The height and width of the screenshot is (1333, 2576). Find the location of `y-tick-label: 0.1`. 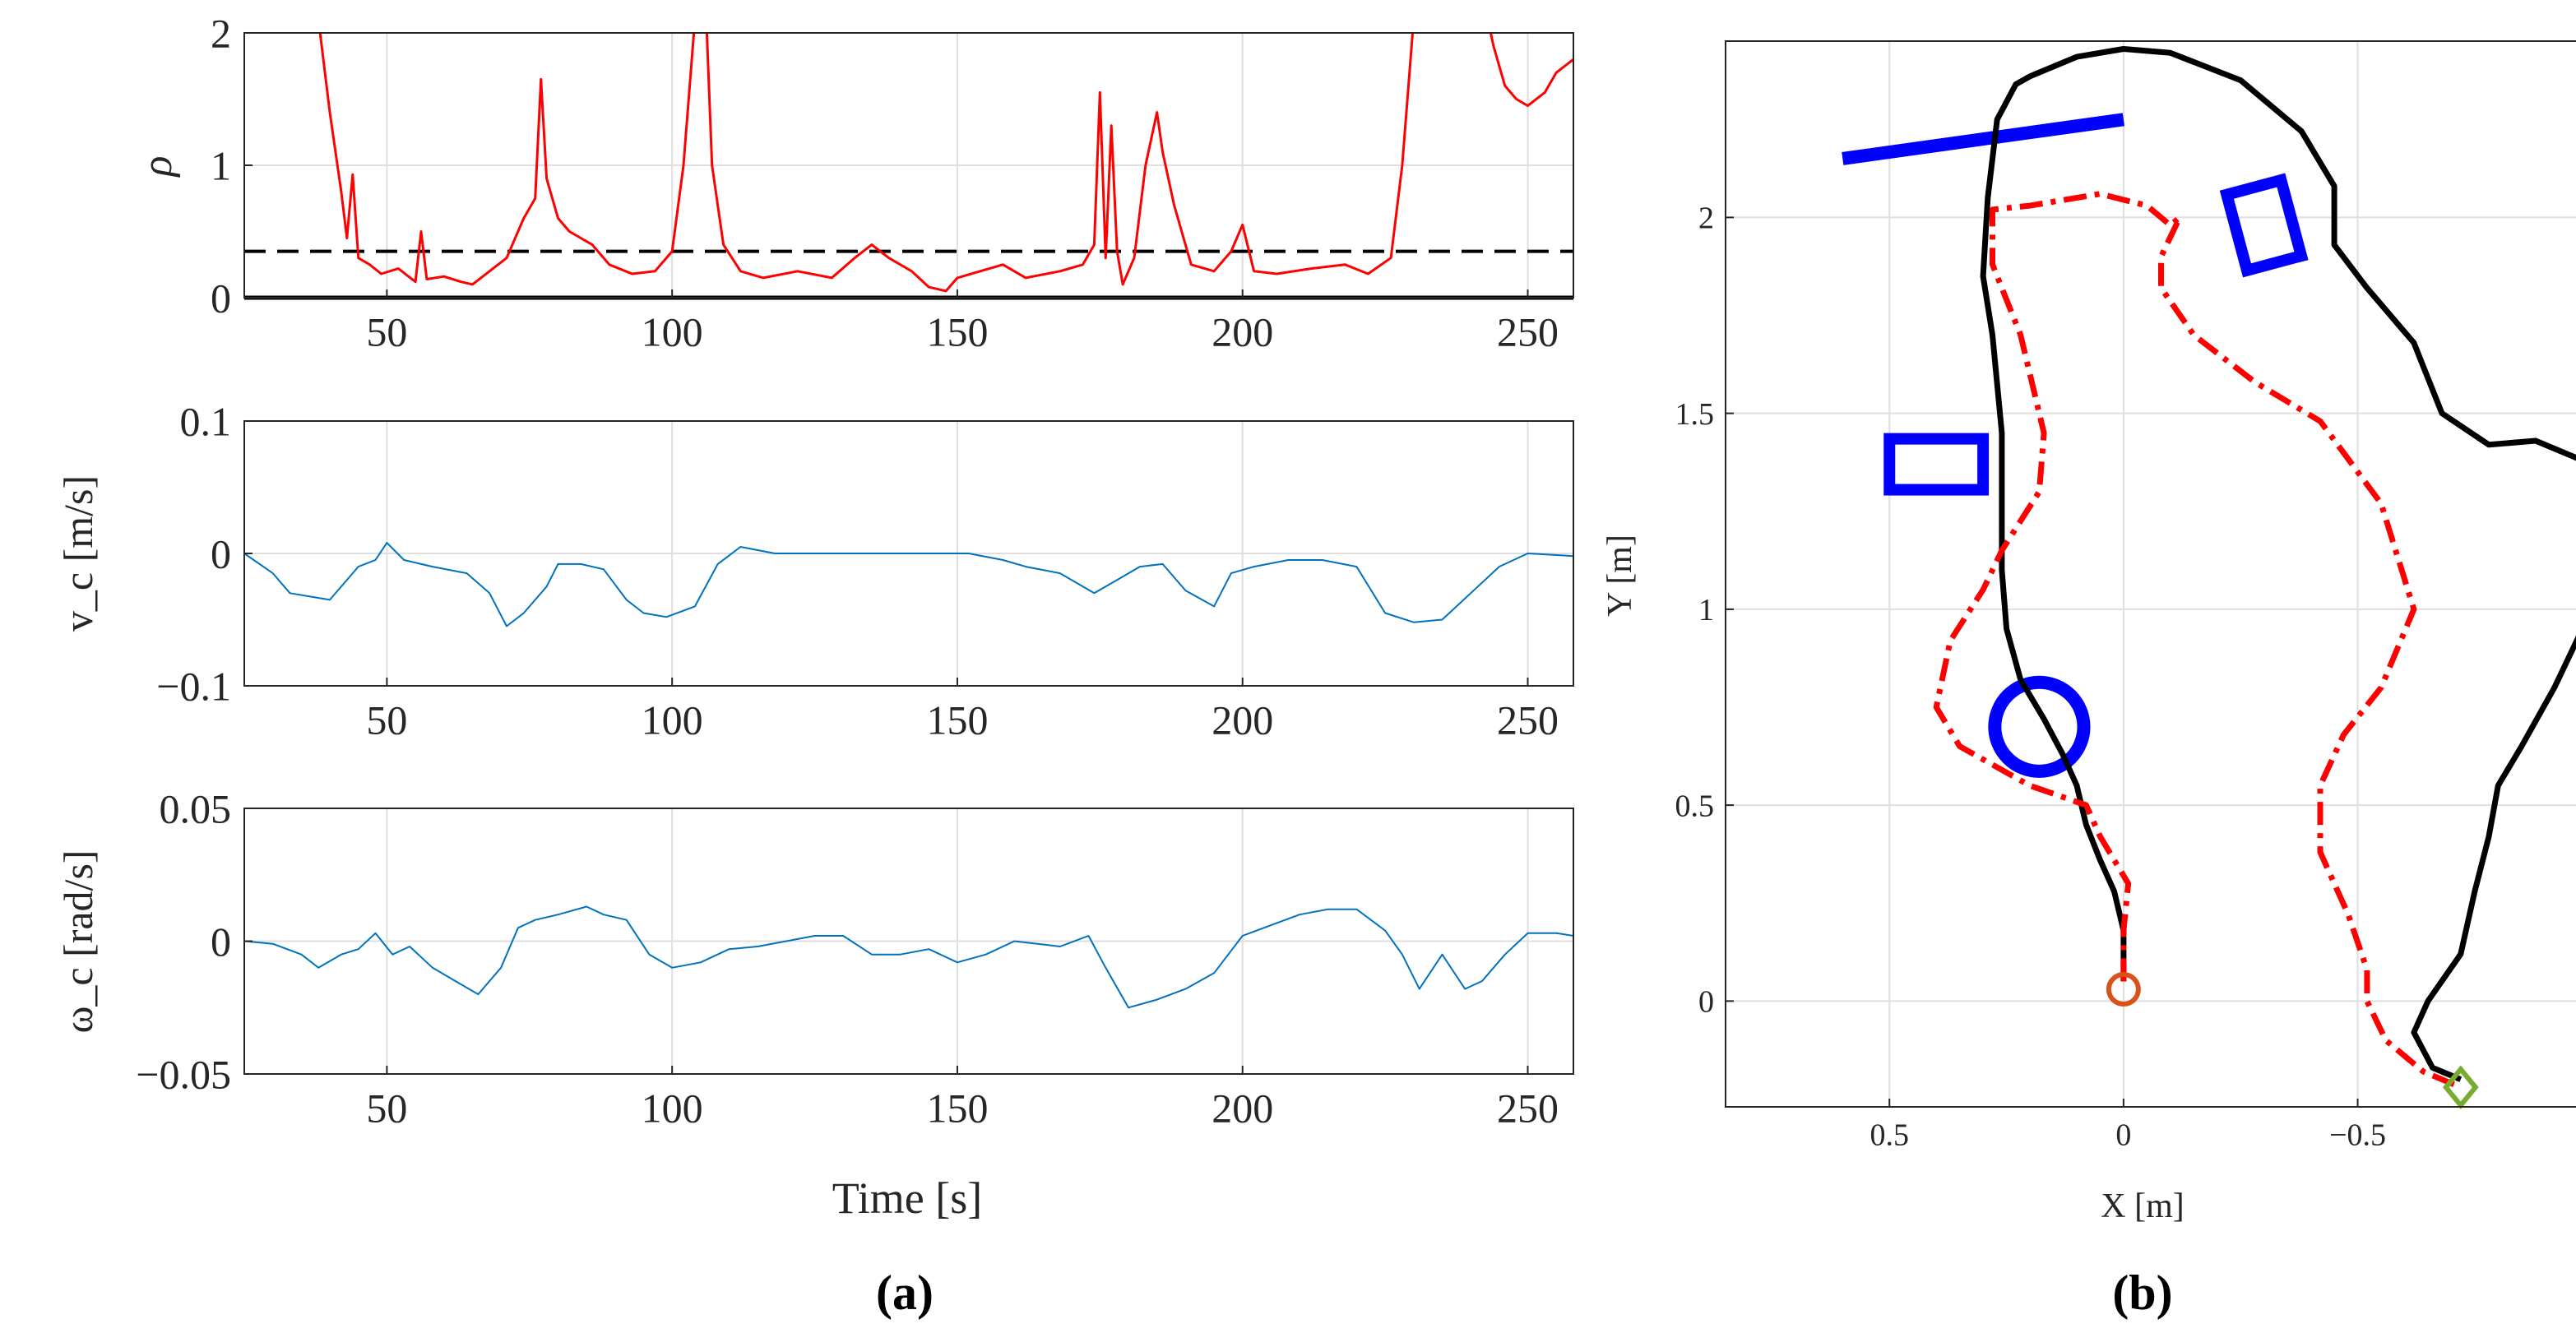

y-tick-label: 0.1 is located at coordinates (206, 422).